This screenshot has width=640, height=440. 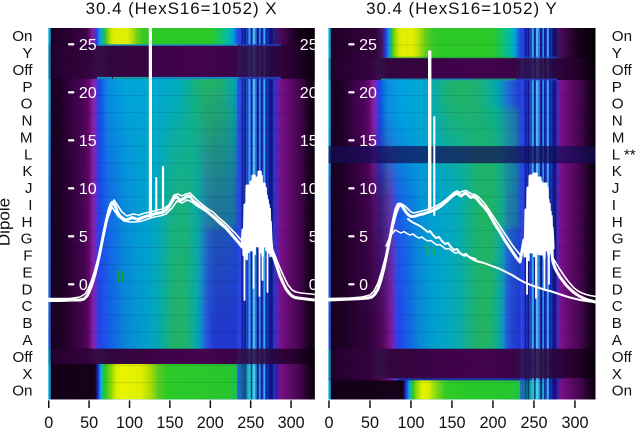 What do you see at coordinates (28, 154) in the screenshot?
I see `svg-text: L` at bounding box center [28, 154].